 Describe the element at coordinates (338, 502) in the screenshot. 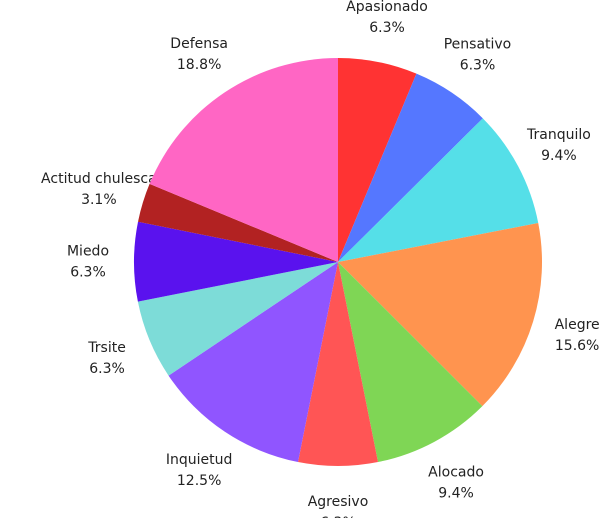

I see `slice-label: Agresivo` at that location.